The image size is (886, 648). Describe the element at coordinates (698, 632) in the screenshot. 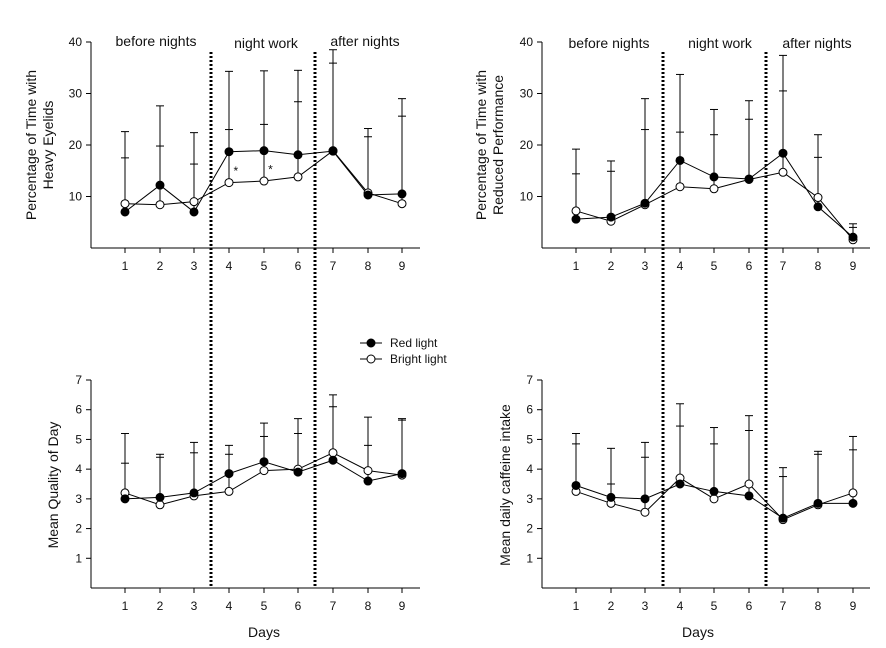

I see `panel-caffeine-intake-xlabel: Days` at that location.